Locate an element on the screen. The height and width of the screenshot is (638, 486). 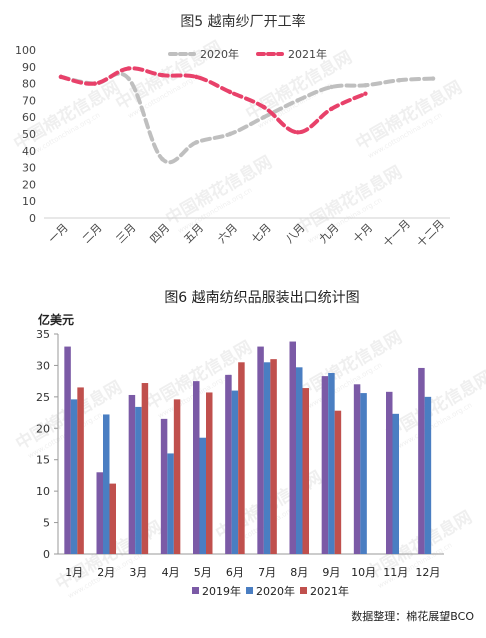
source-note: 数据整理：棉花展望BCO is located at coordinates (412, 616).